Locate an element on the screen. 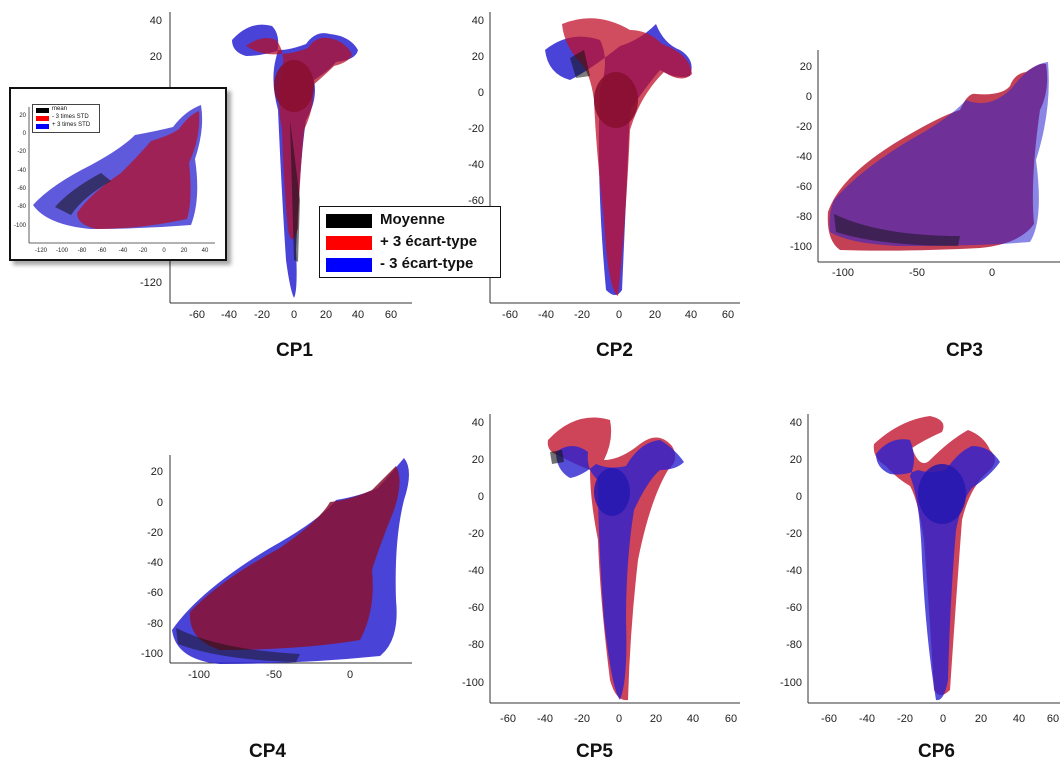 The width and height of the screenshot is (1063, 767). inset-xtick: 20 is located at coordinates (184, 251).